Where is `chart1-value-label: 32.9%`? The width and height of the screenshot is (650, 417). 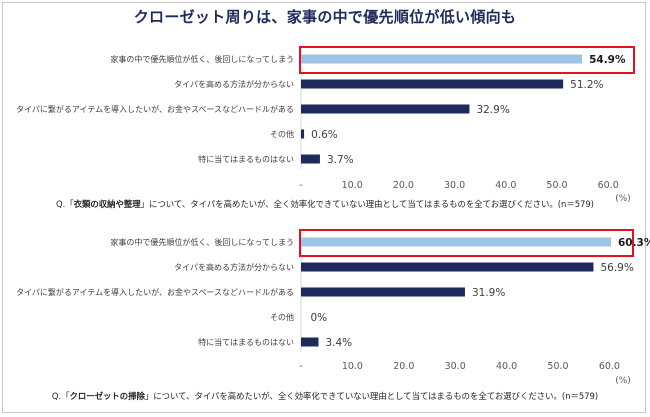 chart1-value-label: 32.9% is located at coordinates (492, 110).